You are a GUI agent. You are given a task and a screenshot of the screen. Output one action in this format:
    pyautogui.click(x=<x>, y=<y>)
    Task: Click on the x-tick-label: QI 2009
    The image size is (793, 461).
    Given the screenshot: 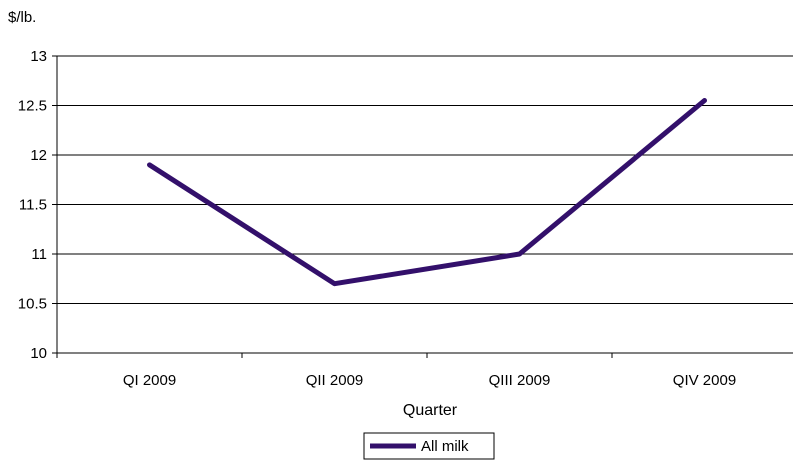 What is the action you would take?
    pyautogui.click(x=149, y=380)
    